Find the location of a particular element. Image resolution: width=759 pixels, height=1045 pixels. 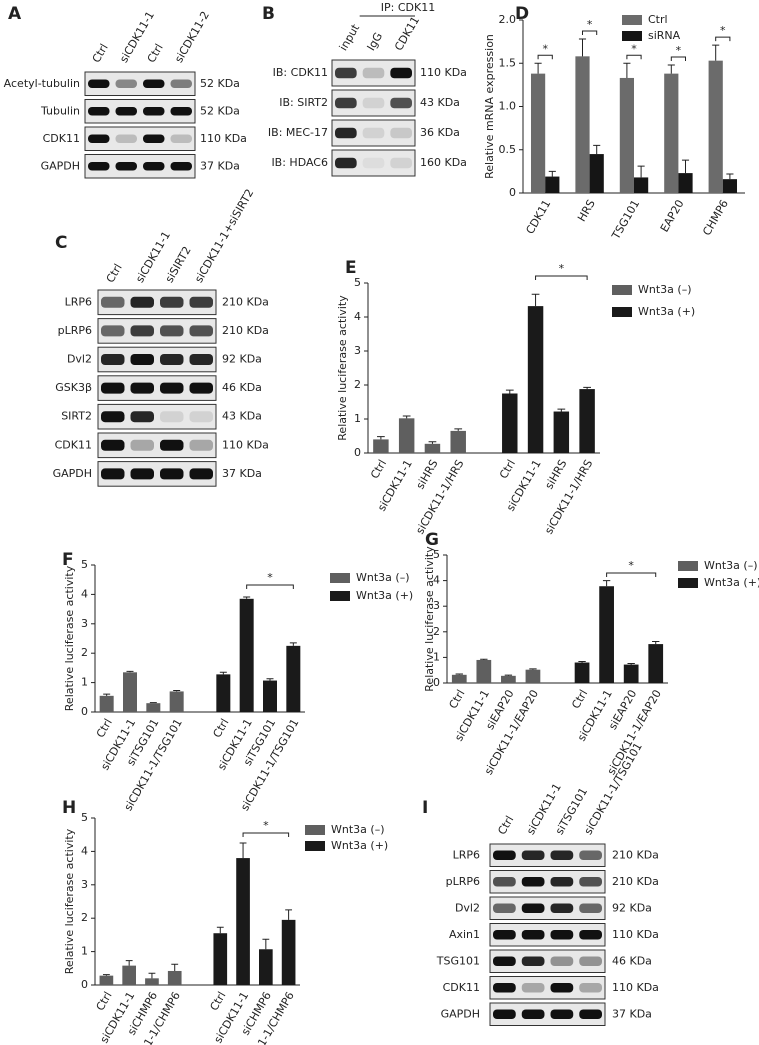

row-label: Acetyl-tubulin is located at coordinates (42, 83).